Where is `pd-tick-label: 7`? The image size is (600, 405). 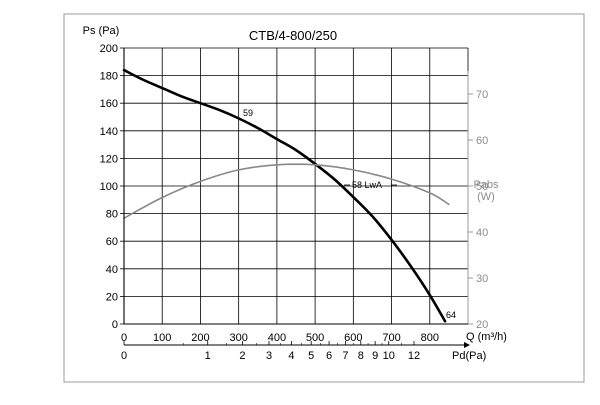
pd-tick-label: 7 is located at coordinates (345, 356).